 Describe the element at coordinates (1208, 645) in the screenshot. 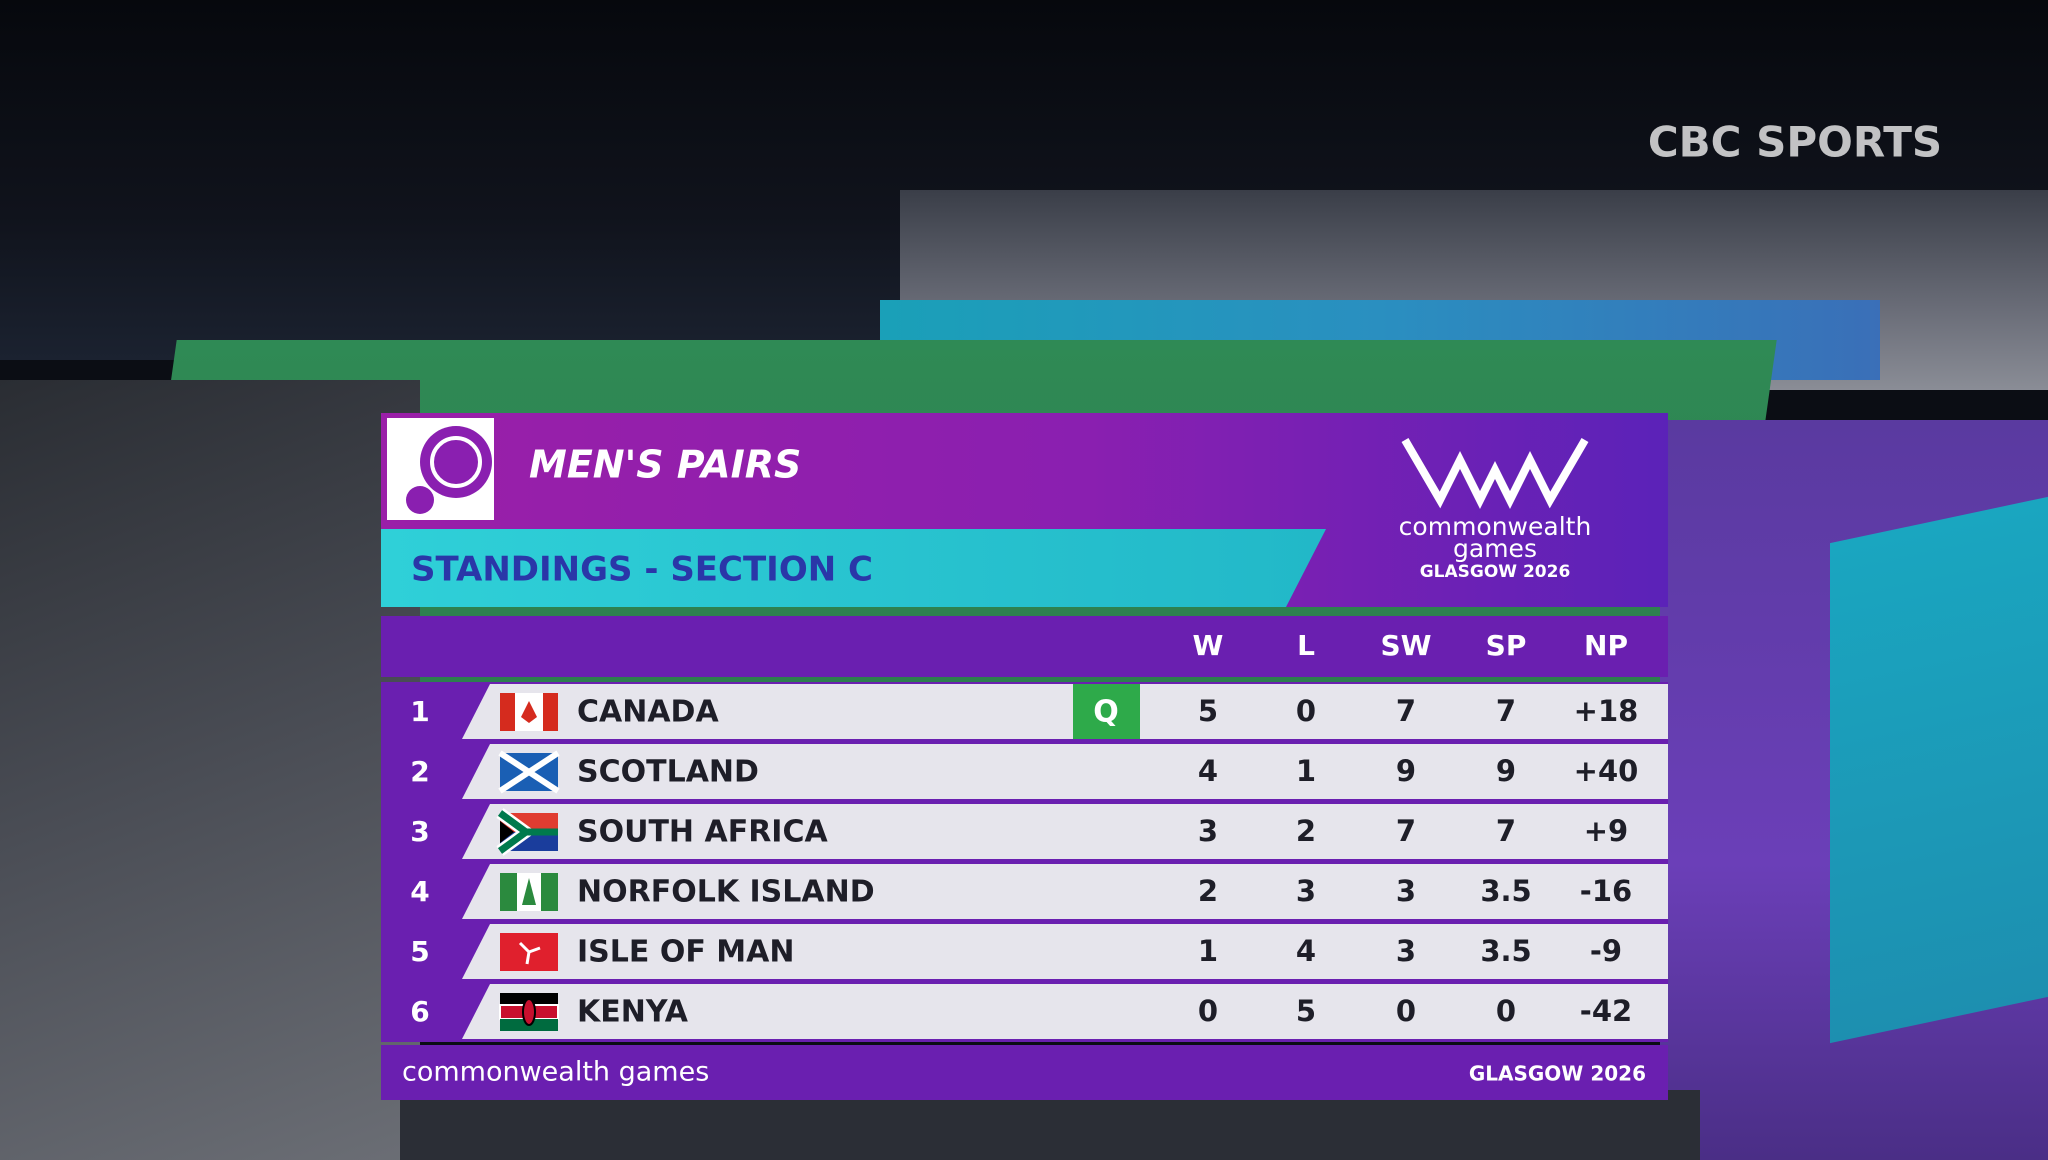

I see `column-header: W` at that location.